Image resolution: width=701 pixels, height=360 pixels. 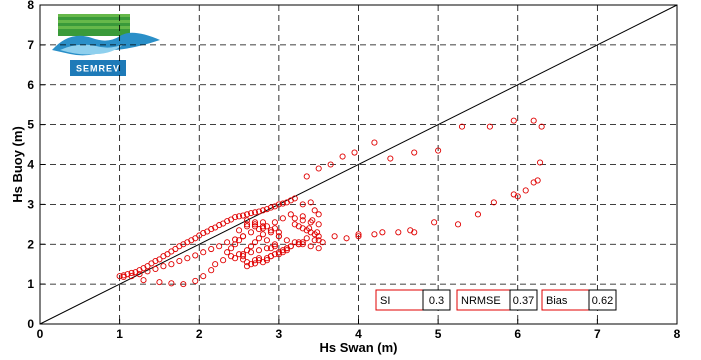 What do you see at coordinates (557, 301) in the screenshot?
I see `stat-label-2: Bias` at bounding box center [557, 301].